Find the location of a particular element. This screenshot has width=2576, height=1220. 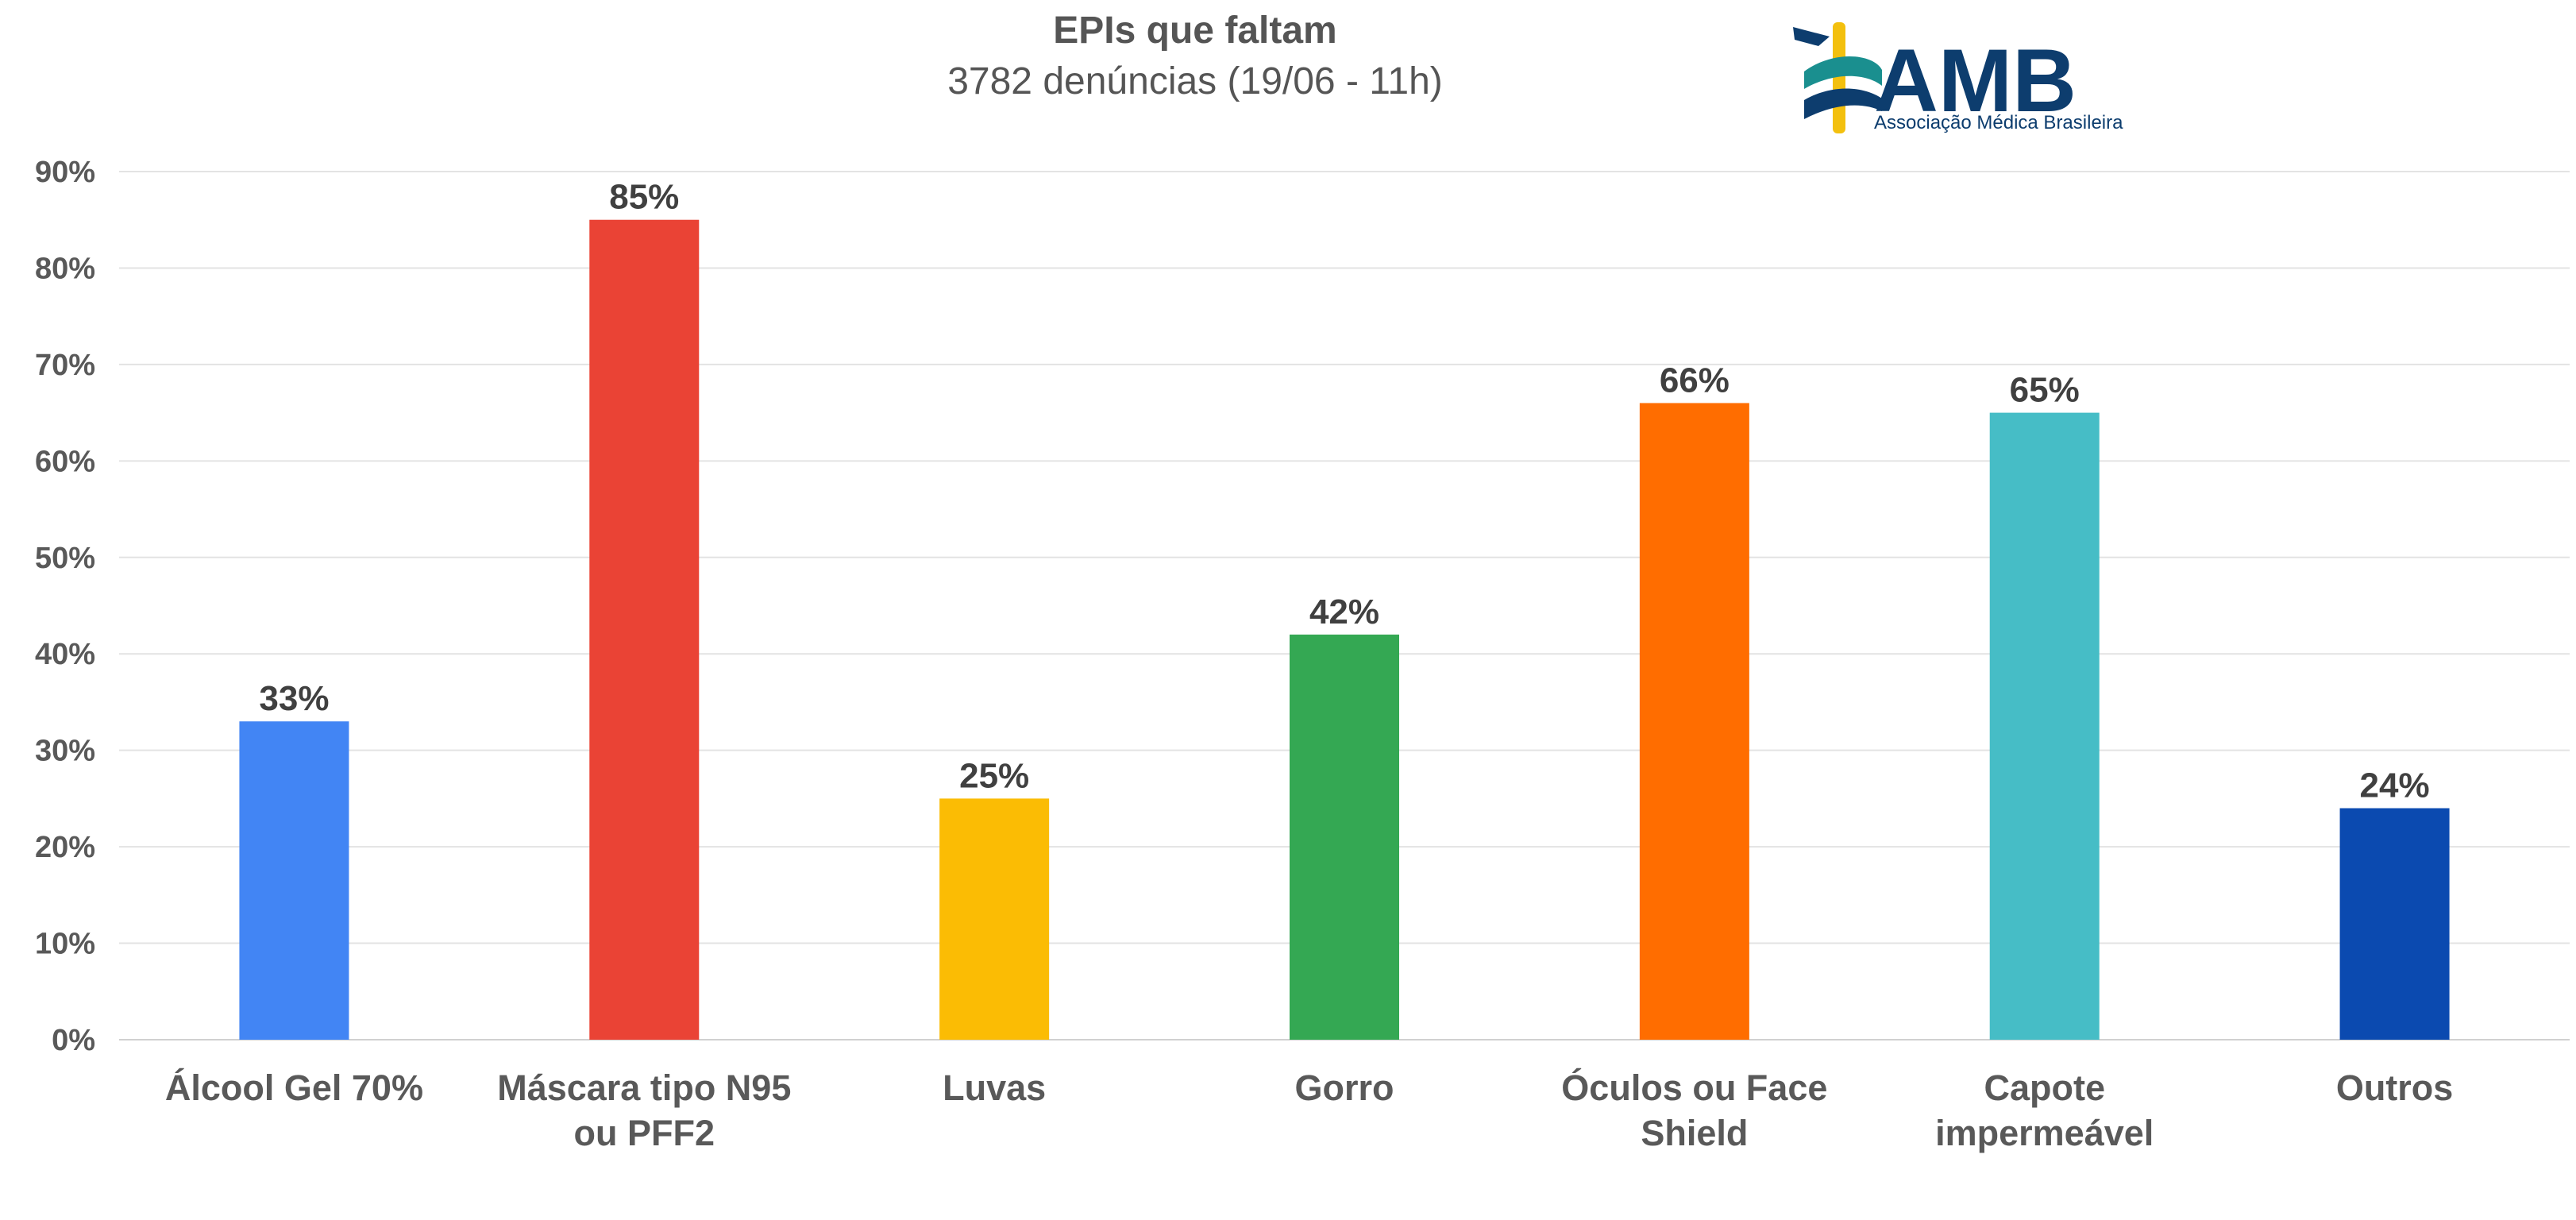

chart-subtitle: 3782 denúncias (19/06 - 11h) is located at coordinates (1195, 81).